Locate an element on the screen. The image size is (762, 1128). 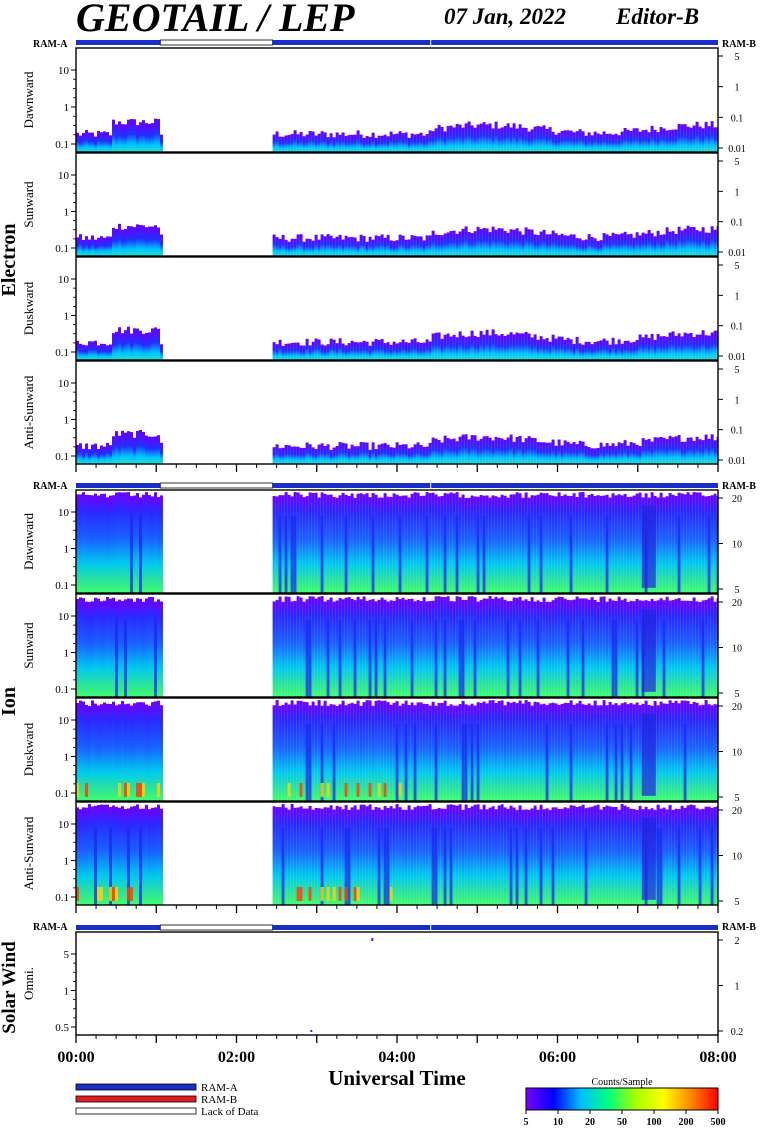
x-tick-label: 04:00 is located at coordinates (396, 1057).